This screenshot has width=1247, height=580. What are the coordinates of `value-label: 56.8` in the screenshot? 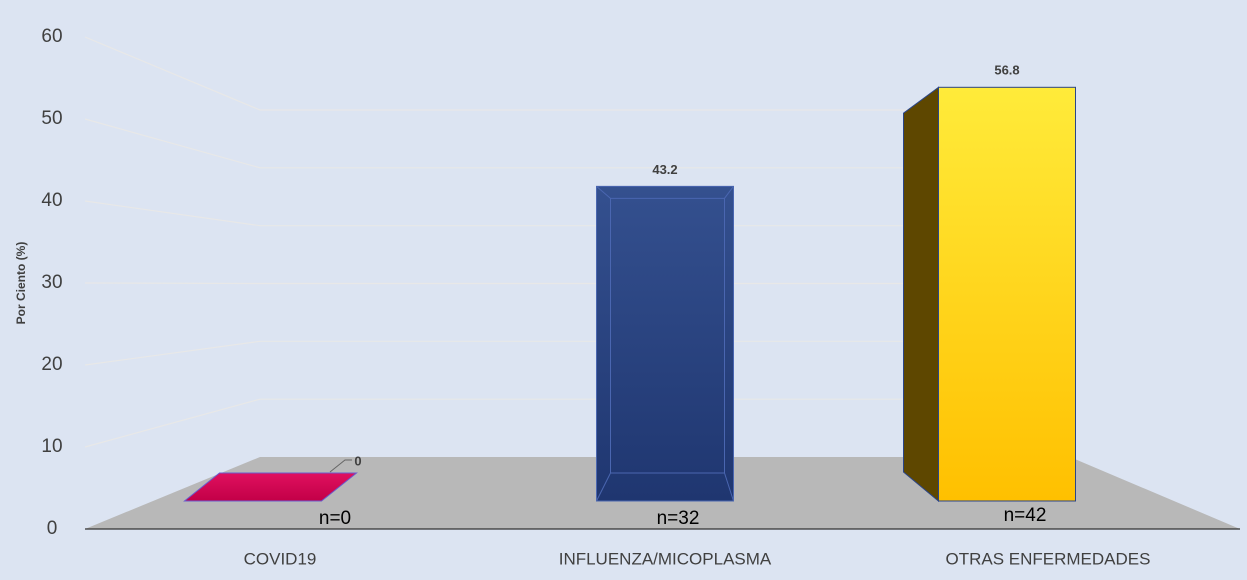 It's located at (1006, 70).